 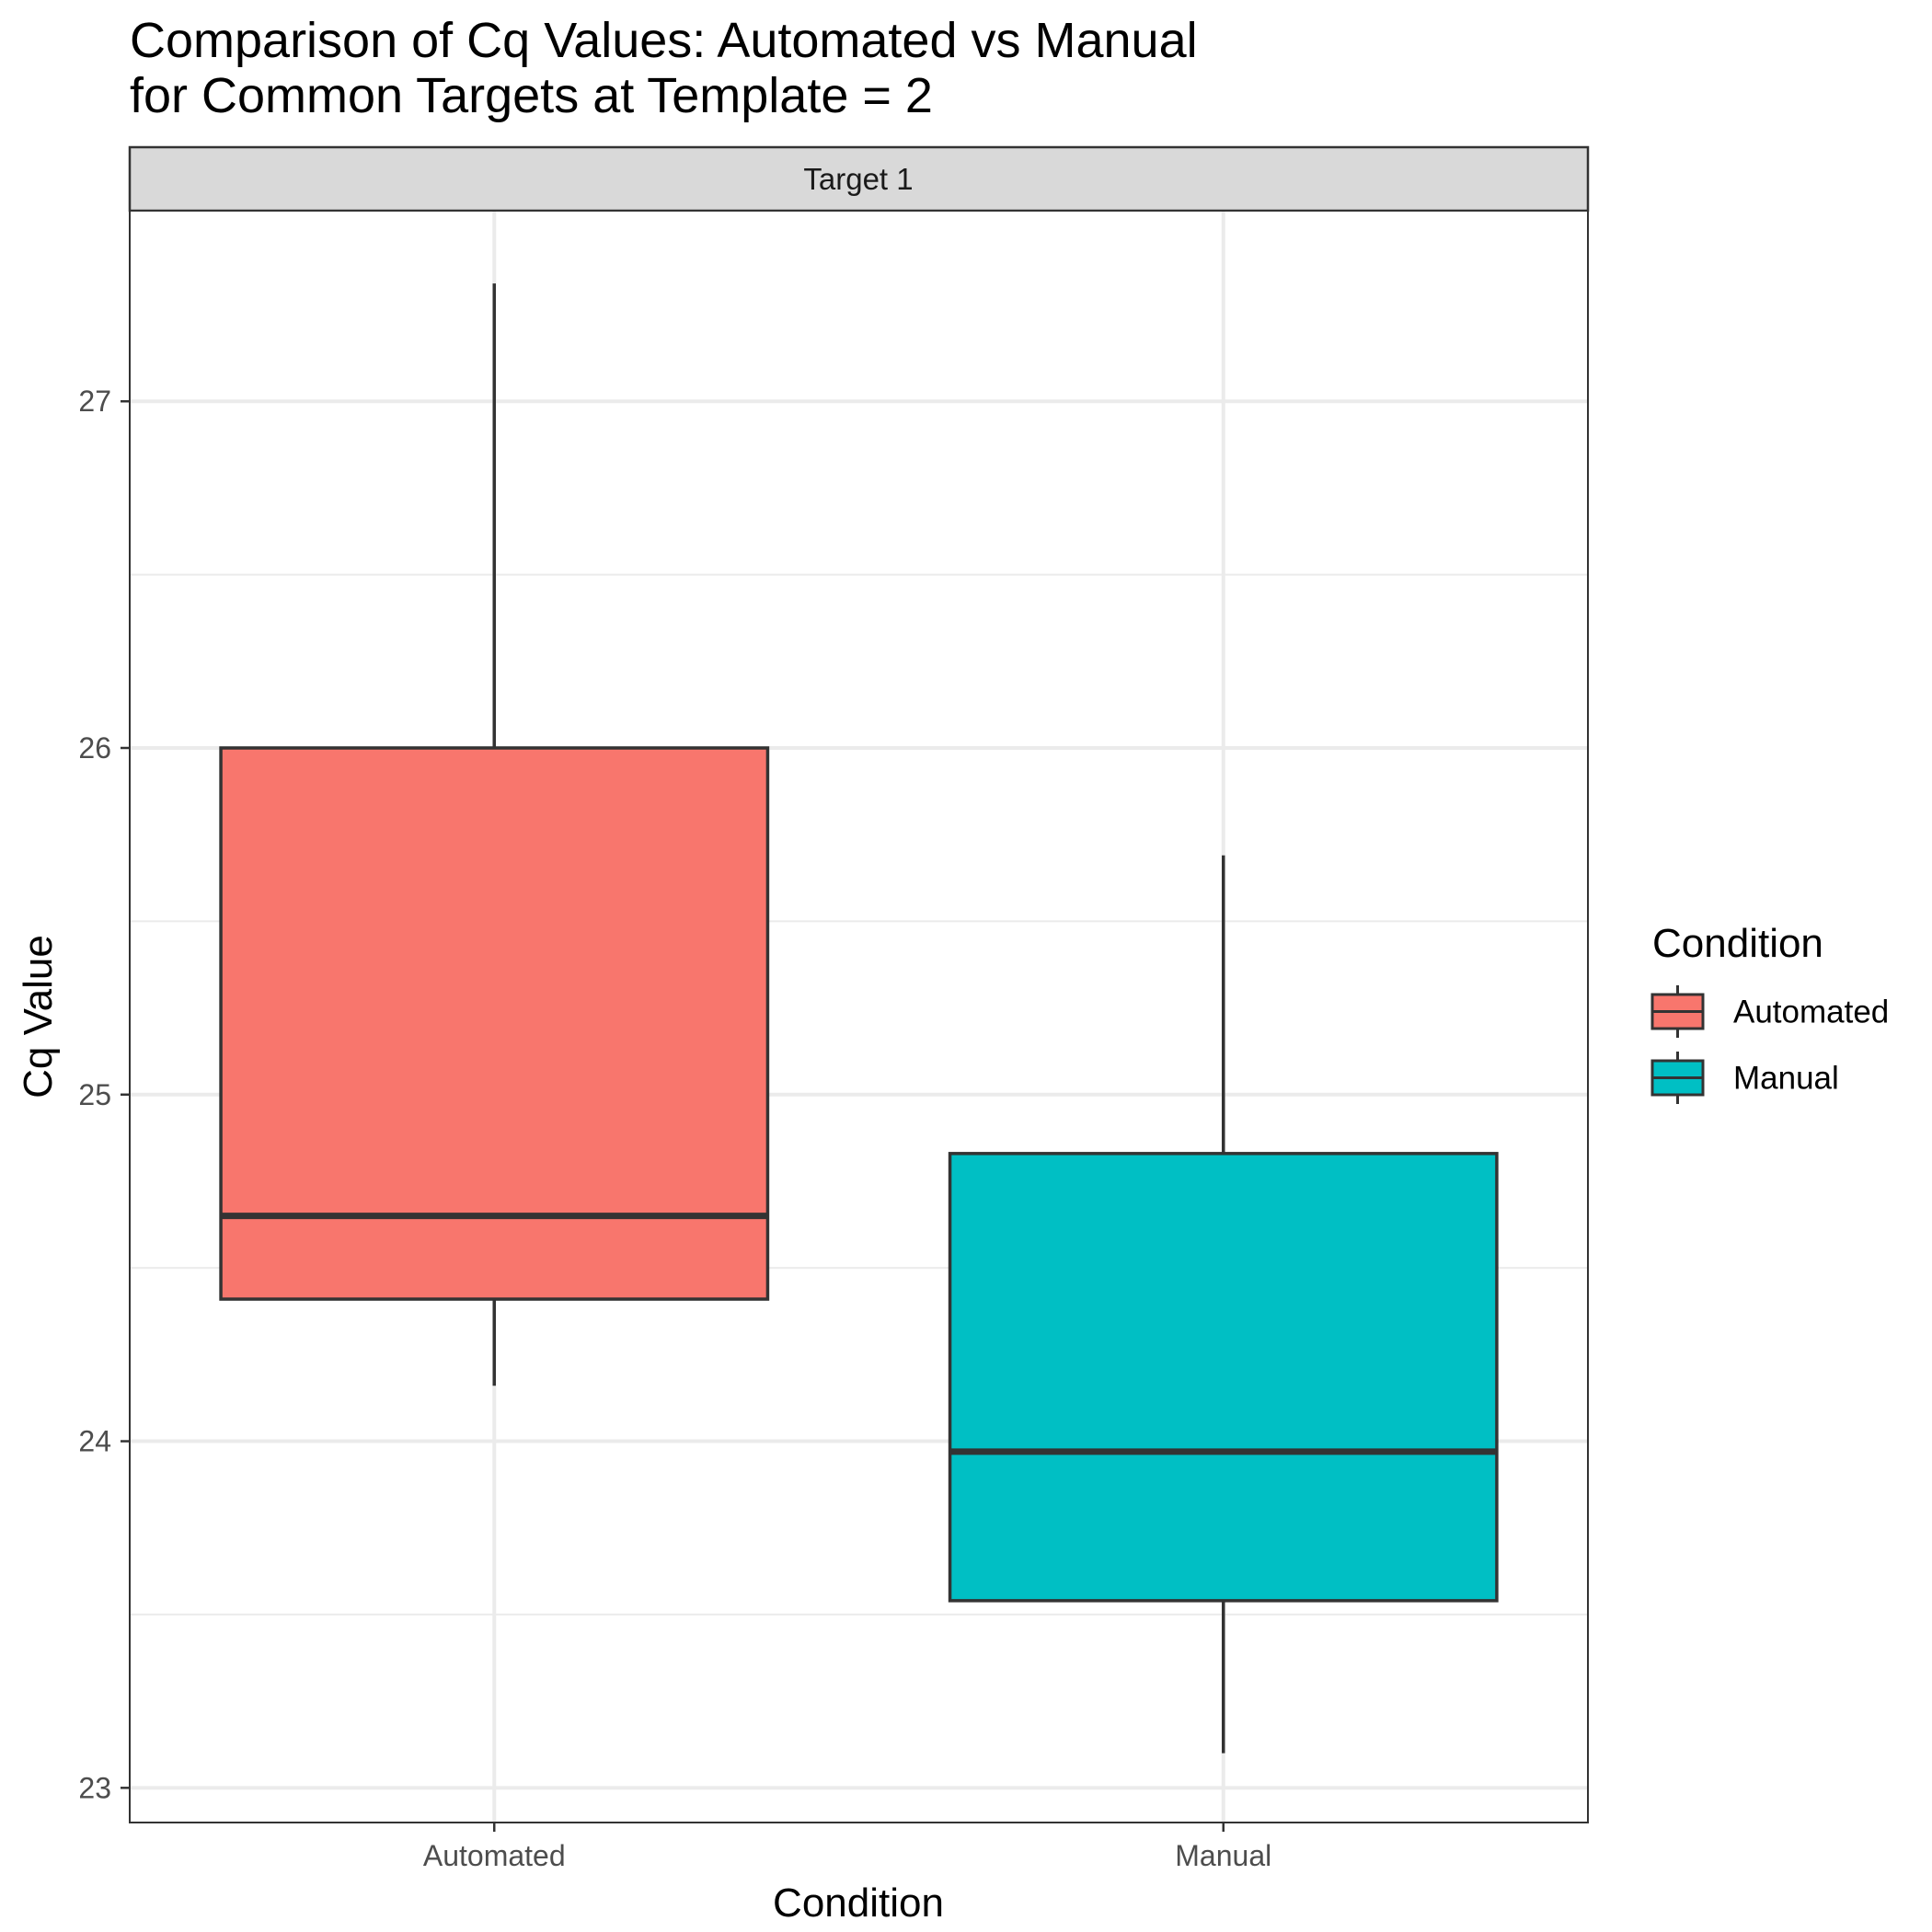 I want to click on facet-label: Target 1, so click(x=858, y=179).